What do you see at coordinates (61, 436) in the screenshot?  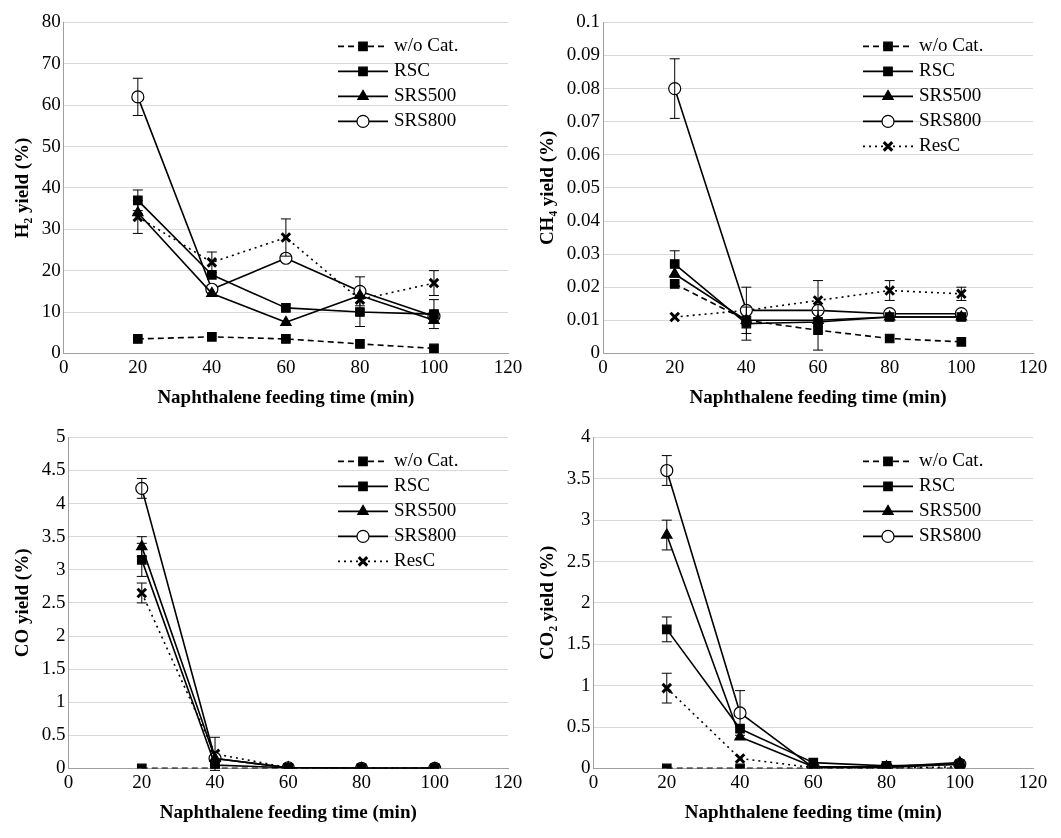 I see `y-tick-label: 5` at bounding box center [61, 436].